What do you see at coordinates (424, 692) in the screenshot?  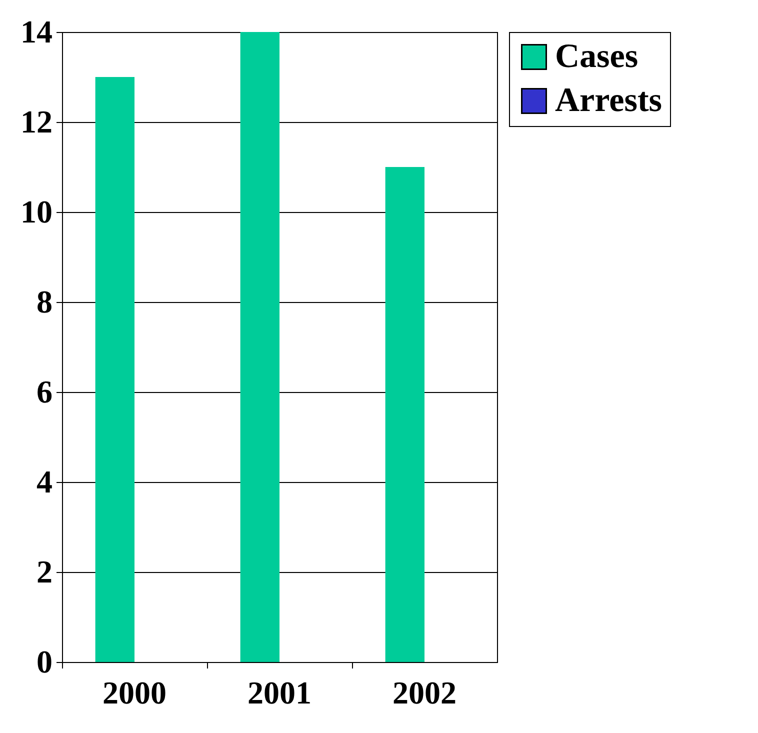 I see `x-tick-label: 2002` at bounding box center [424, 692].